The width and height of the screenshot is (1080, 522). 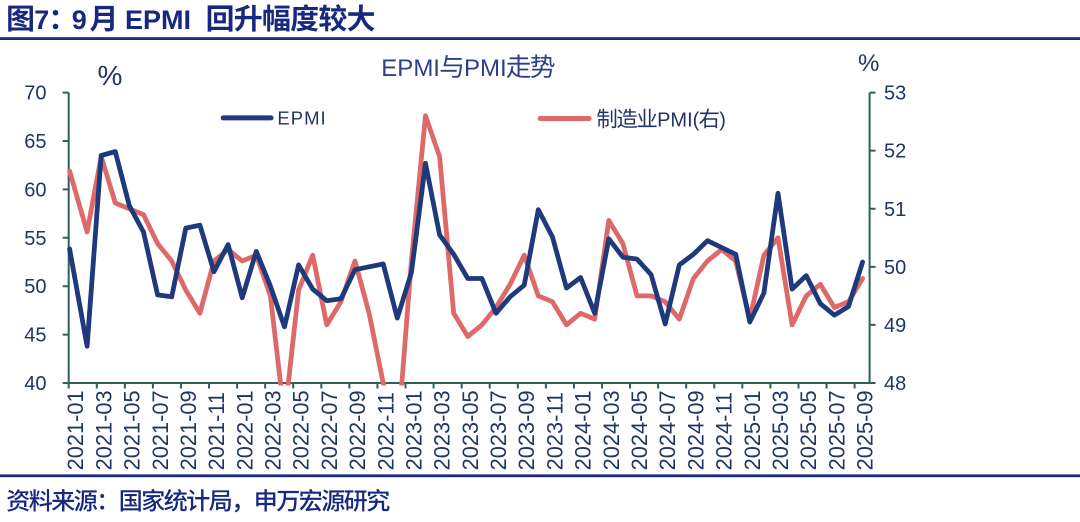 I want to click on svg-text: 49, so click(x=895, y=326).